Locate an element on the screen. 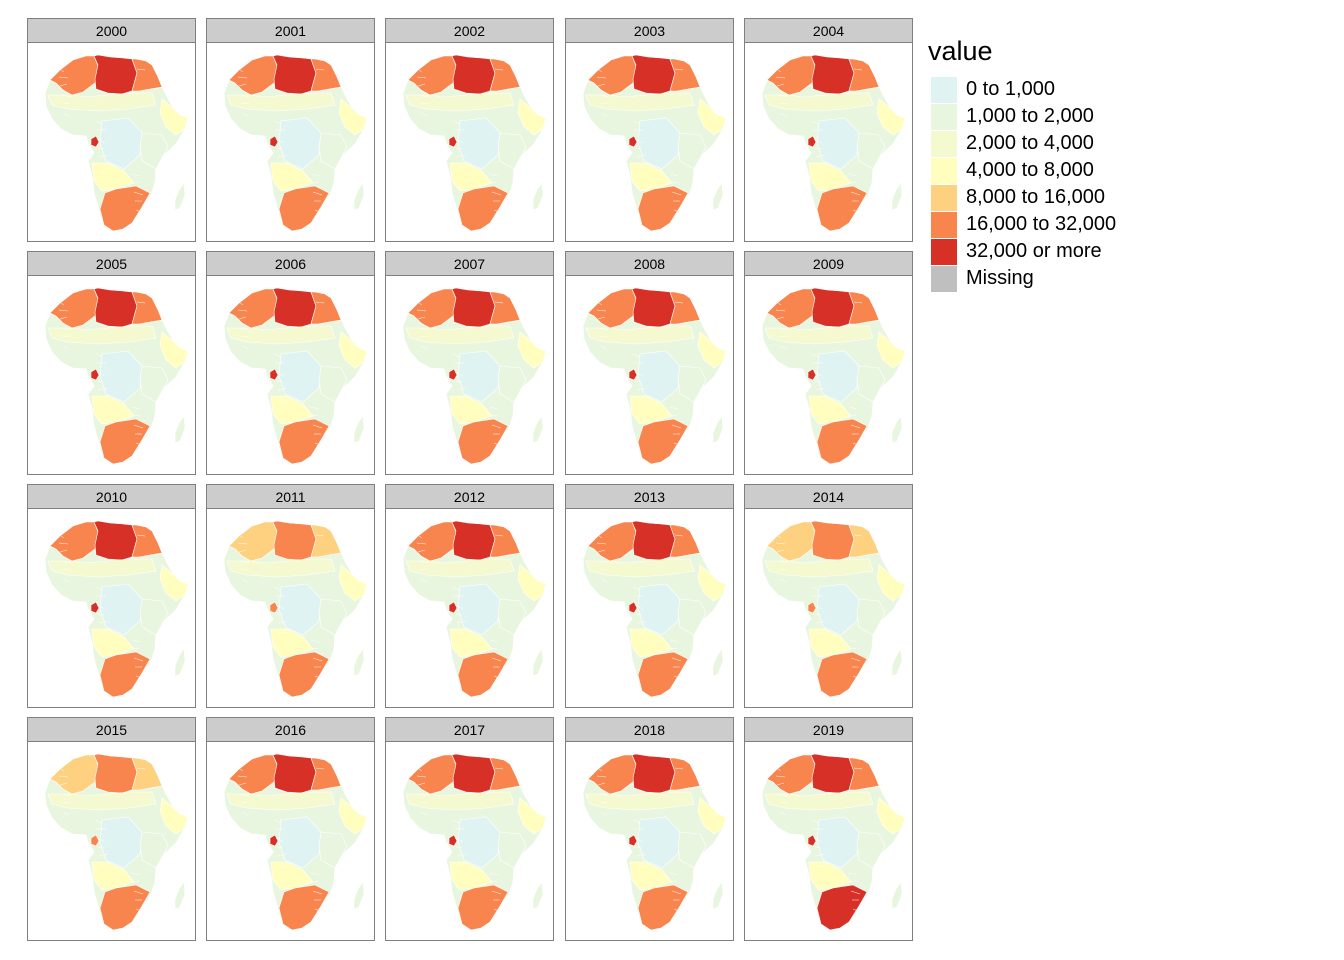 The width and height of the screenshot is (1344, 960). gulf-enclave-region is located at coordinates (812, 141).